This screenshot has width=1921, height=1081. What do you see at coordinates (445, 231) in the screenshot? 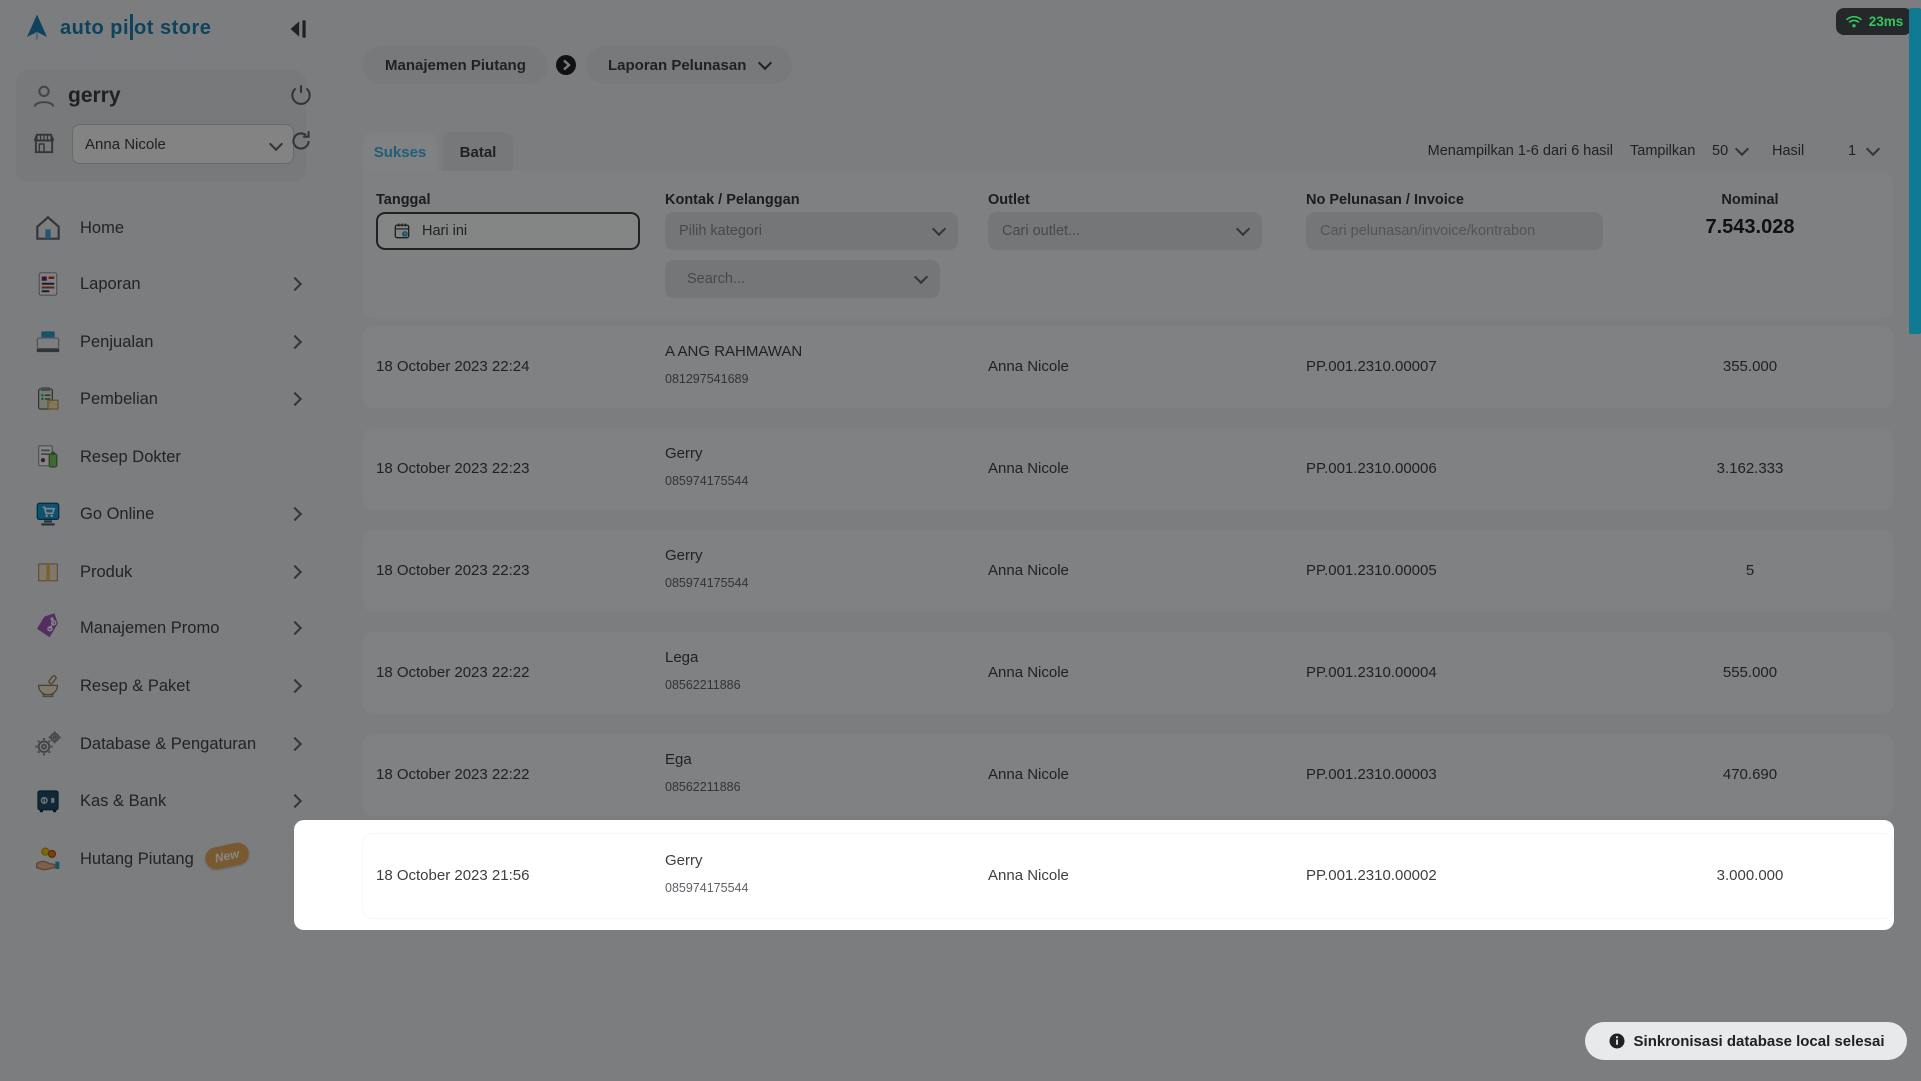
I see `date-filter-value: Hari ini` at bounding box center [445, 231].